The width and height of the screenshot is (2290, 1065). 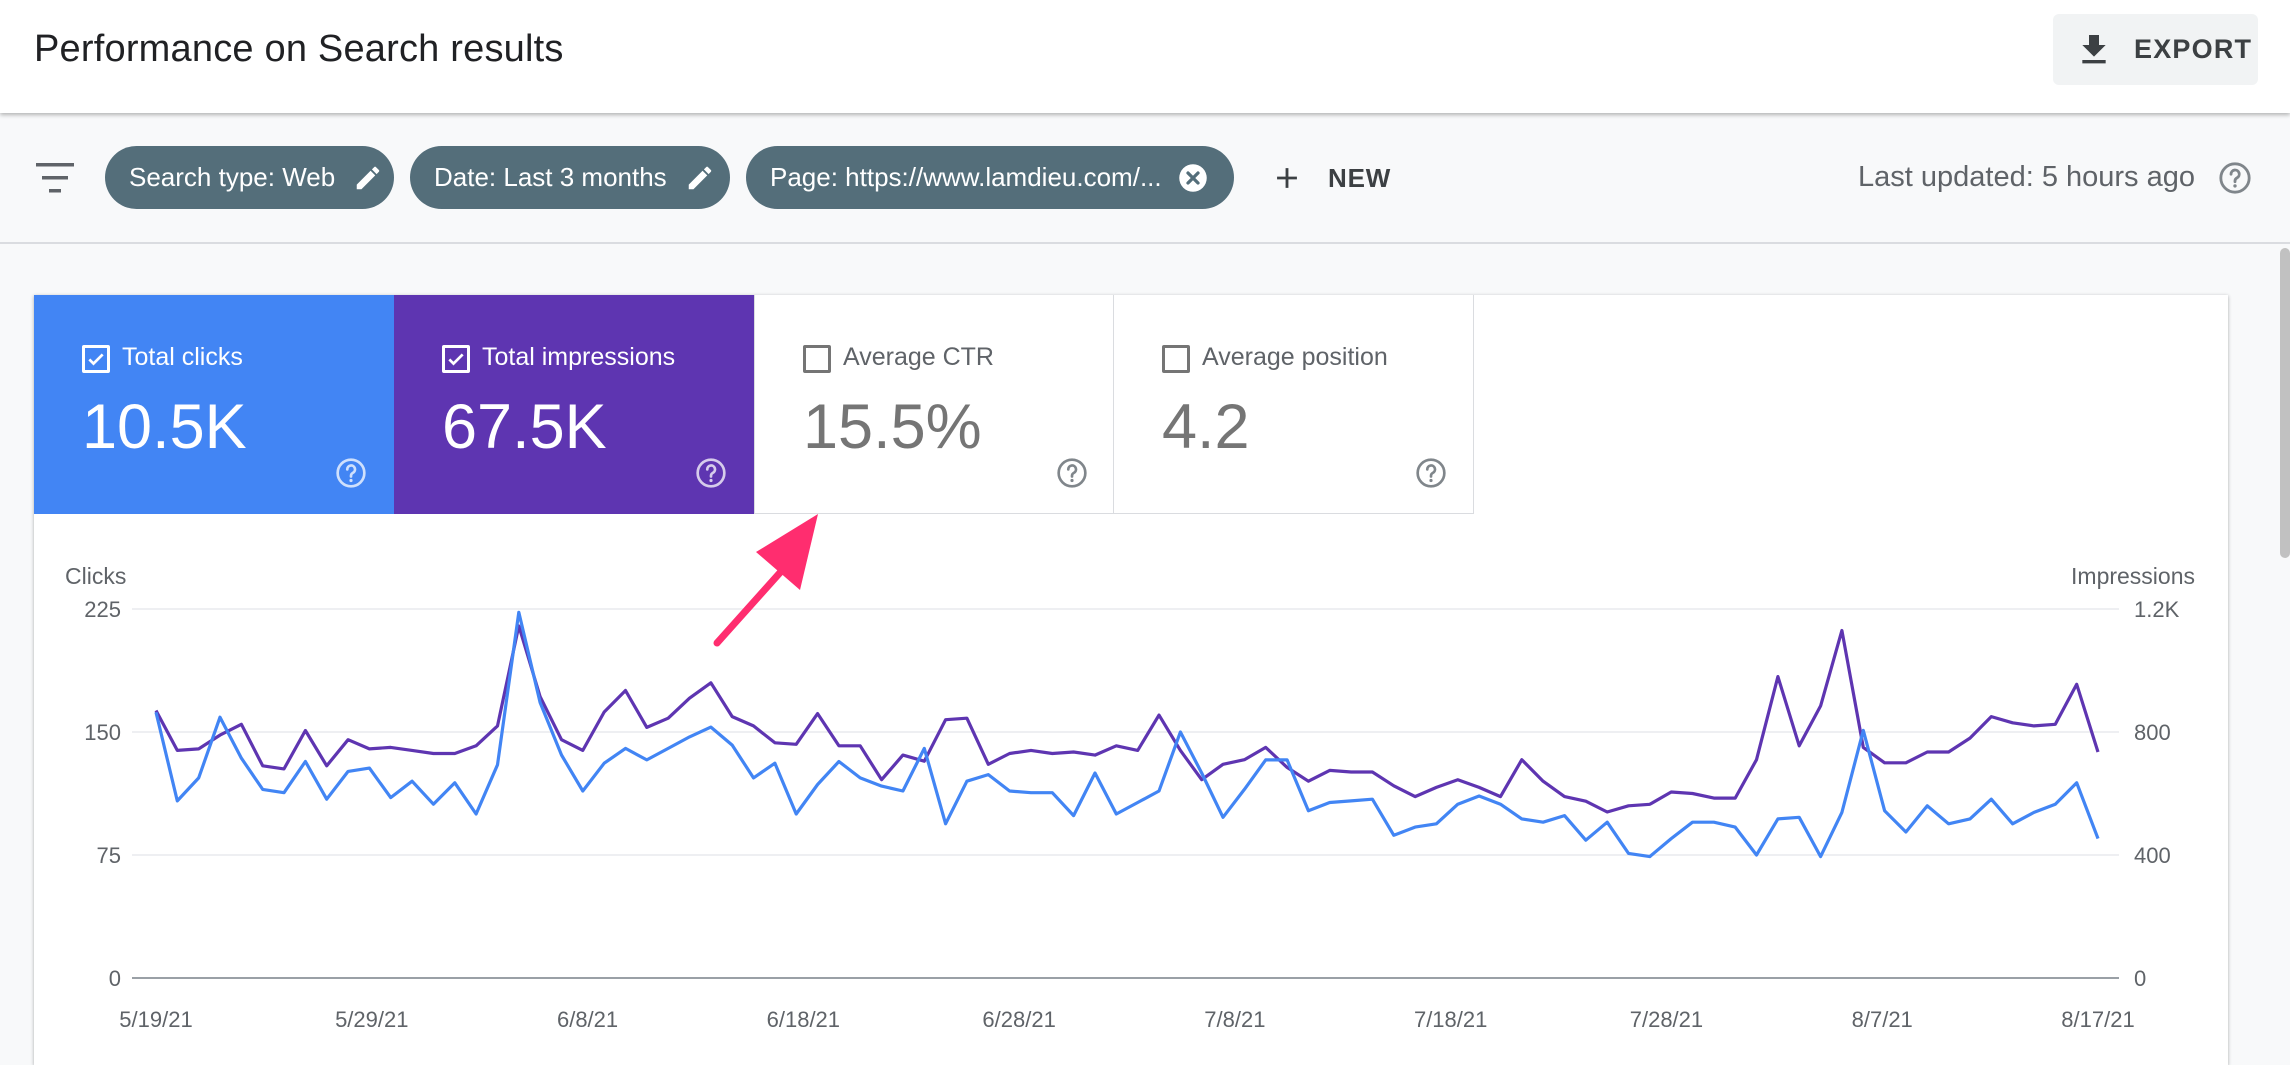 I want to click on metric-total-impressions: Total impressions 67.5K, so click(x=574, y=404).